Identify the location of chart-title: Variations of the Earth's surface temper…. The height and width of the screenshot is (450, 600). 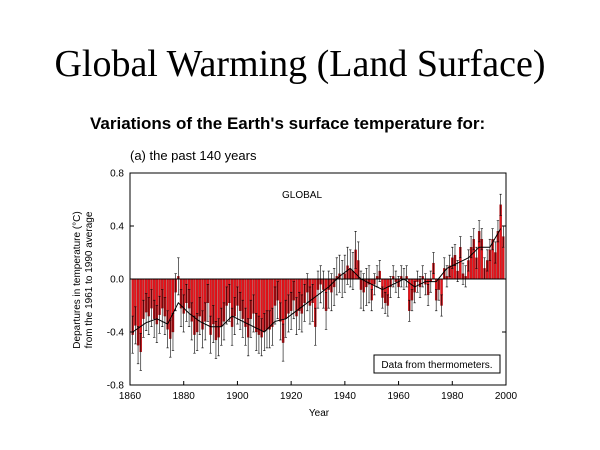
(288, 123).